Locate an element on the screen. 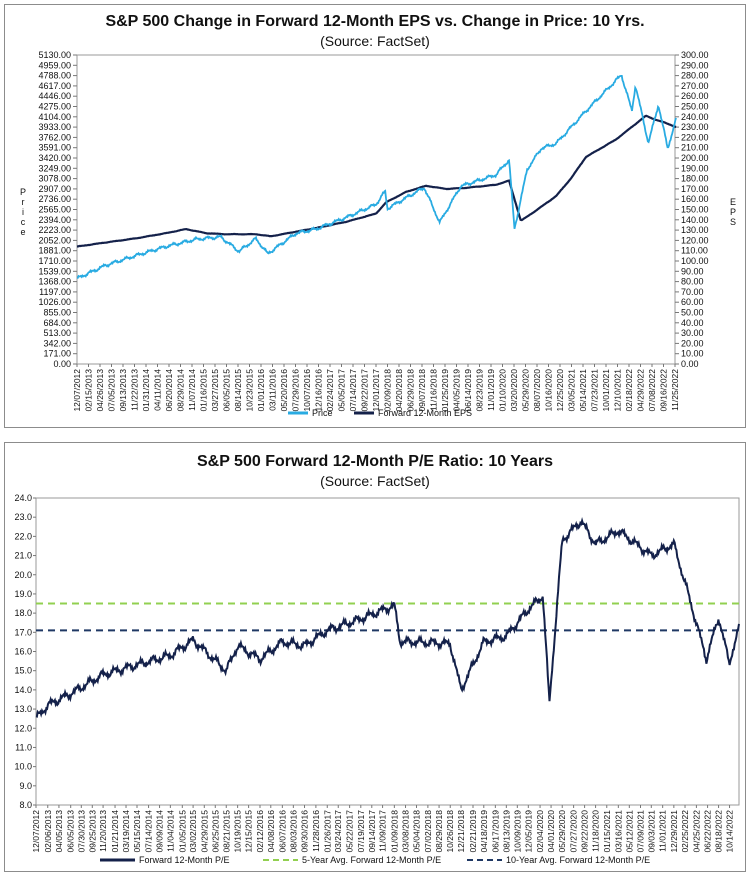 This screenshot has height=877, width=752. y-tick-label: 10.0 is located at coordinates (23, 767).